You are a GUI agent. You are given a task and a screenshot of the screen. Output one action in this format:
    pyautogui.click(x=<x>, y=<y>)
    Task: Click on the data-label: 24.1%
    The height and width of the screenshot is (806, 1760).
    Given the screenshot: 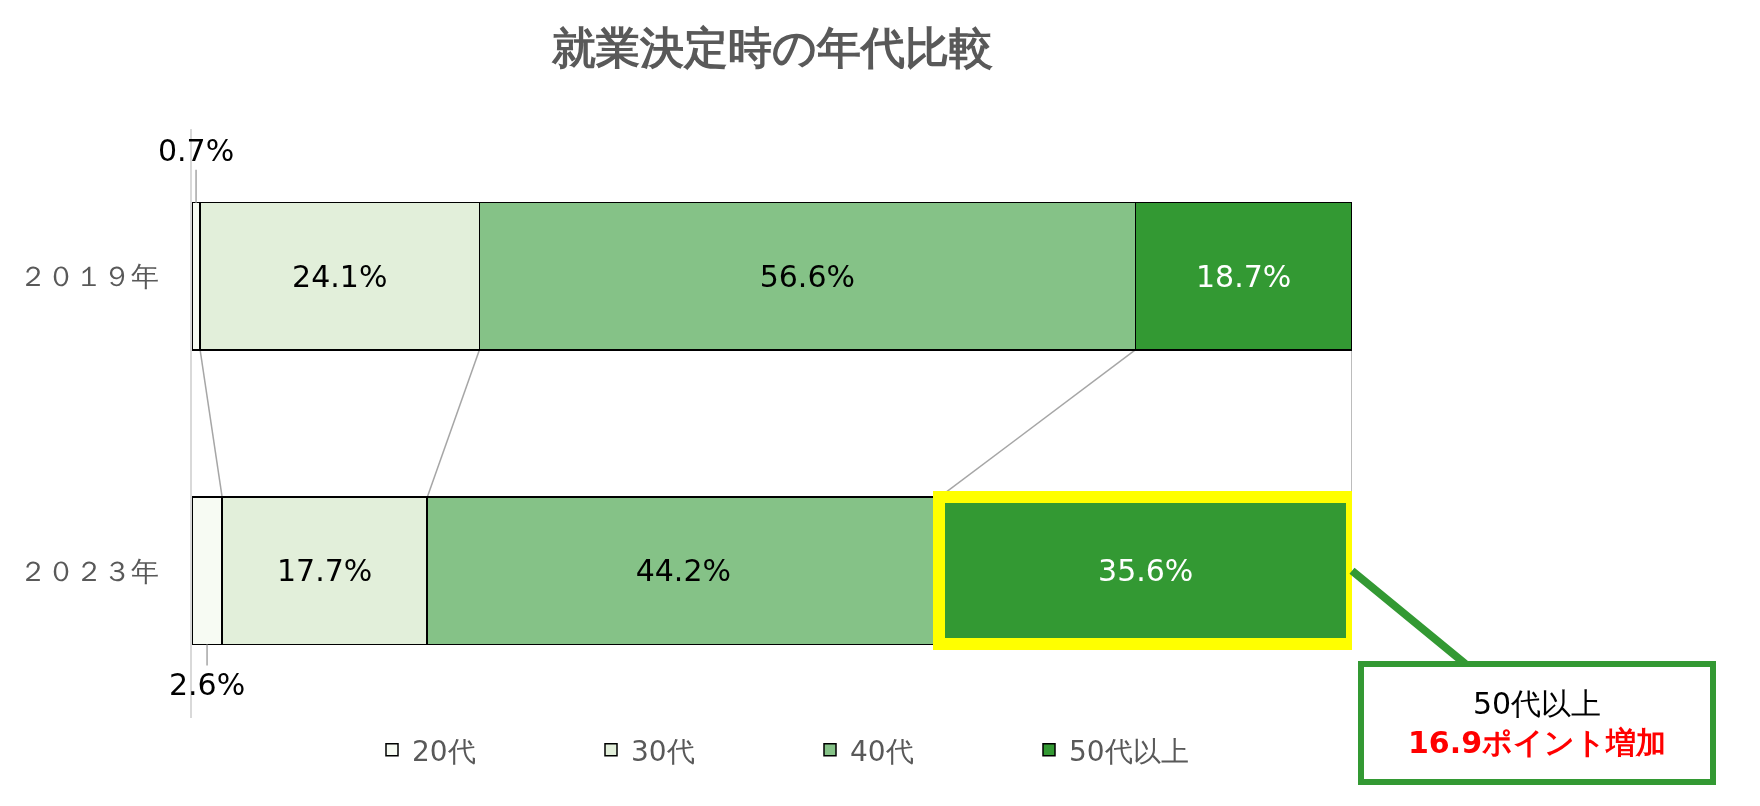 What is the action you would take?
    pyautogui.click(x=340, y=276)
    